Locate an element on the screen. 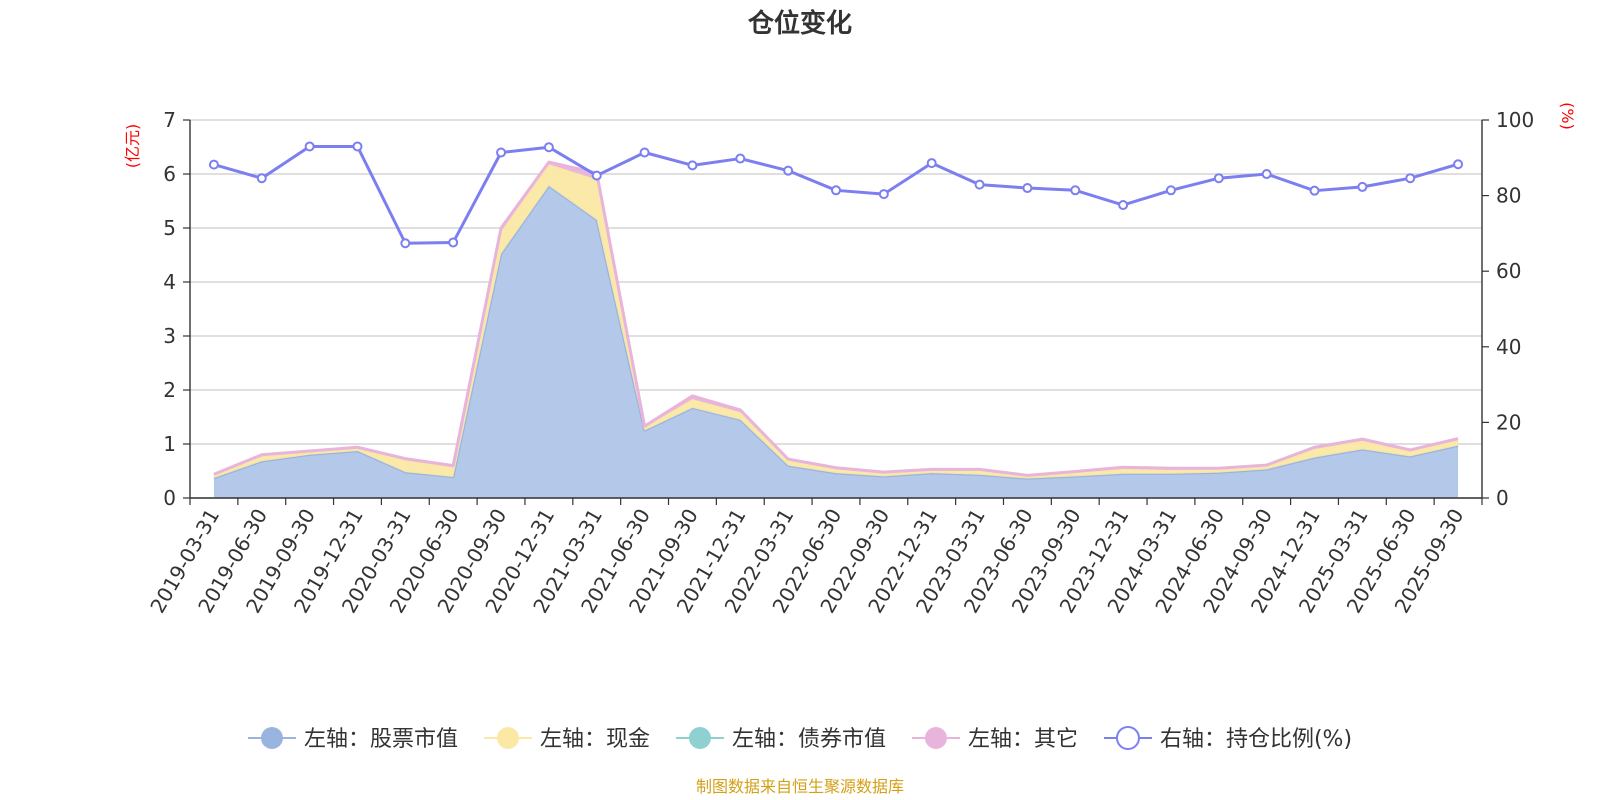  ratio-line-series is located at coordinates (836, 195).